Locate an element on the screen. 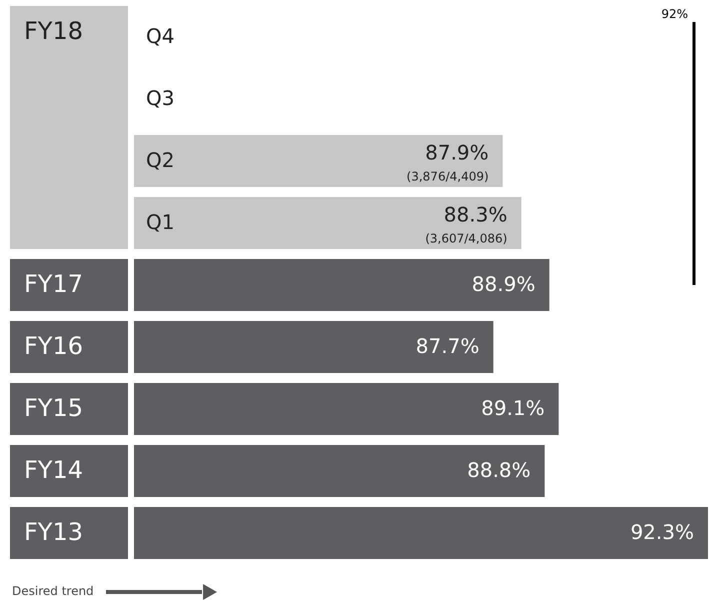  y-tick-label: FY13 is located at coordinates (54, 532).